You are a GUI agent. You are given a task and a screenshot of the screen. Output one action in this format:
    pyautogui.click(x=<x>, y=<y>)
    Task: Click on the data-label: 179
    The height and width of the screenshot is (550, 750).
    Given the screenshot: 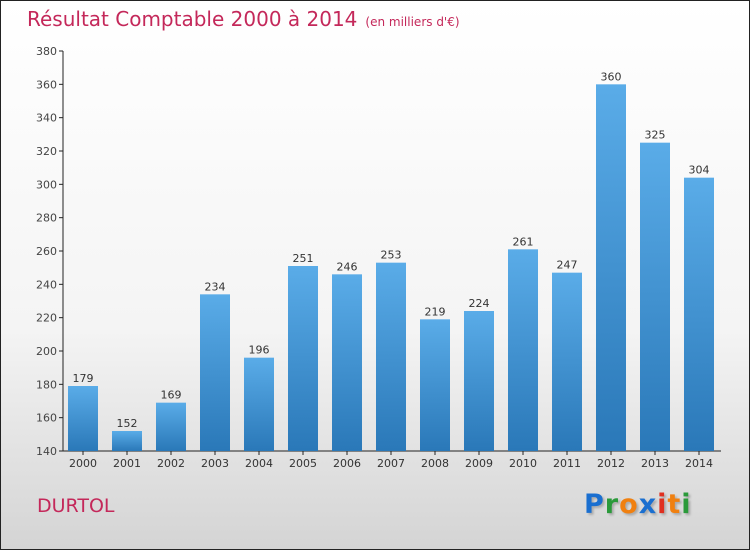 What is the action you would take?
    pyautogui.click(x=83, y=378)
    